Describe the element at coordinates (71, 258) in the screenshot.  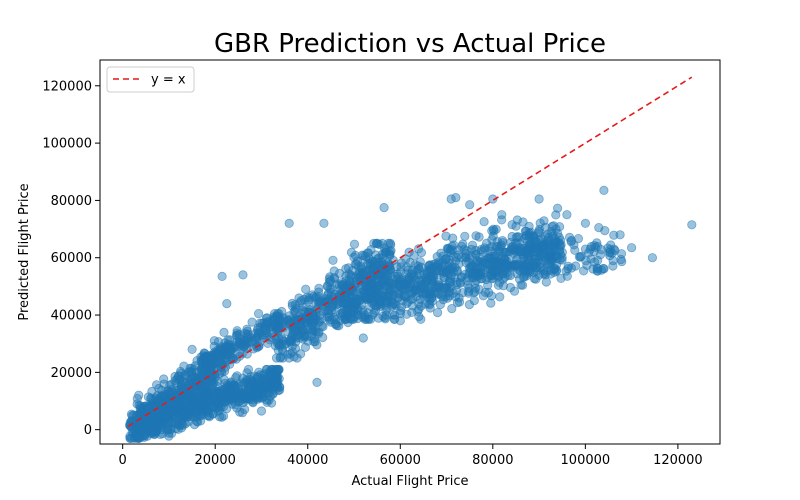
I see `y-tick-label: 60000` at that location.